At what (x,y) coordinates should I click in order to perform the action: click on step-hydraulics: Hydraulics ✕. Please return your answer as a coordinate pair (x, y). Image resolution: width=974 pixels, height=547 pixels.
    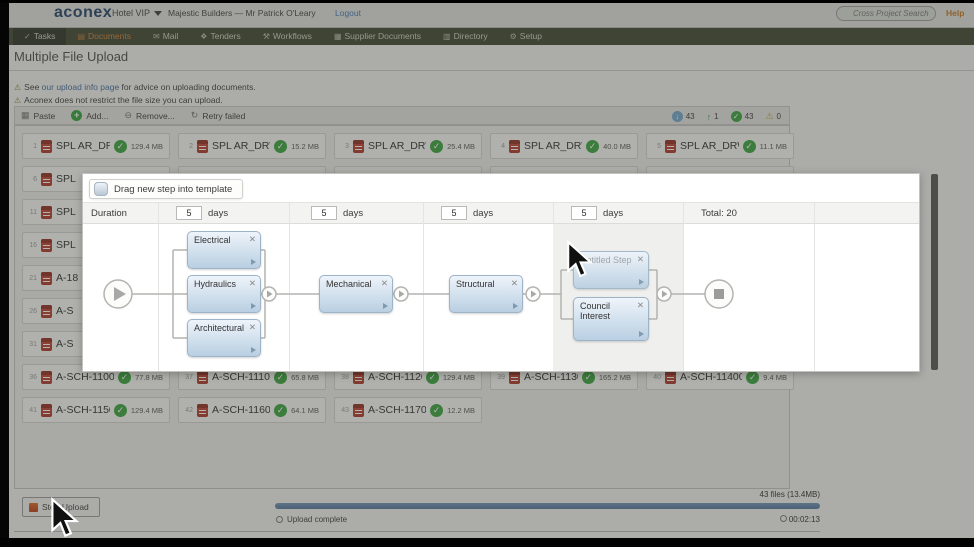
    Looking at the image, I should click on (224, 294).